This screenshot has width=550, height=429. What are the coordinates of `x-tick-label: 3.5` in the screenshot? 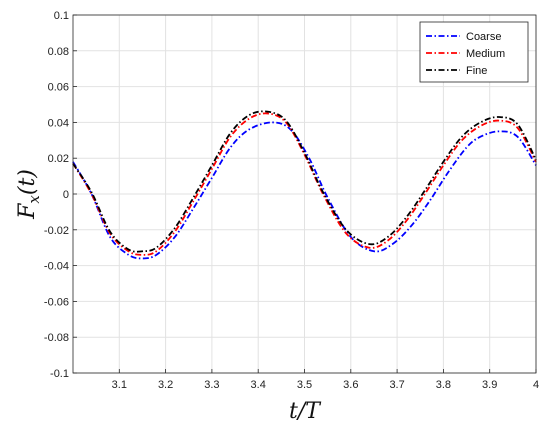 It's located at (304, 385).